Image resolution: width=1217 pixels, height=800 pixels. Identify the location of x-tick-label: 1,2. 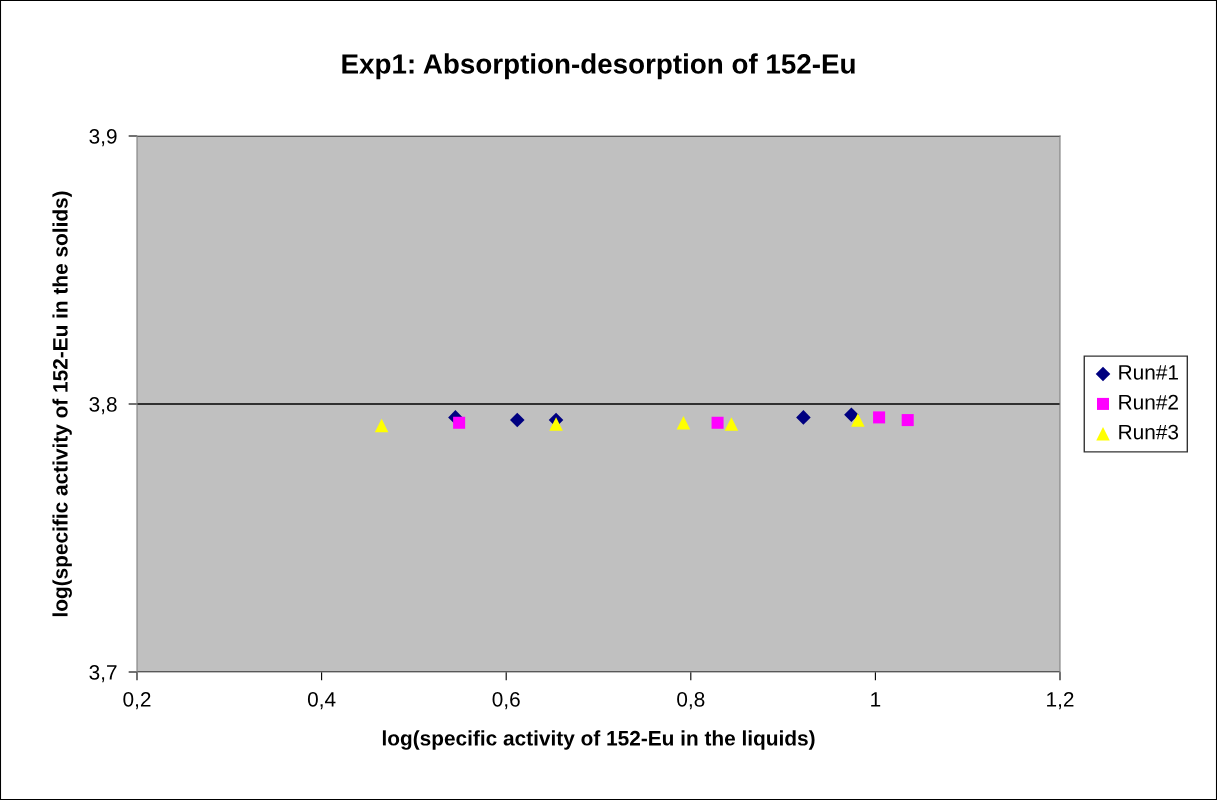
(1060, 700).